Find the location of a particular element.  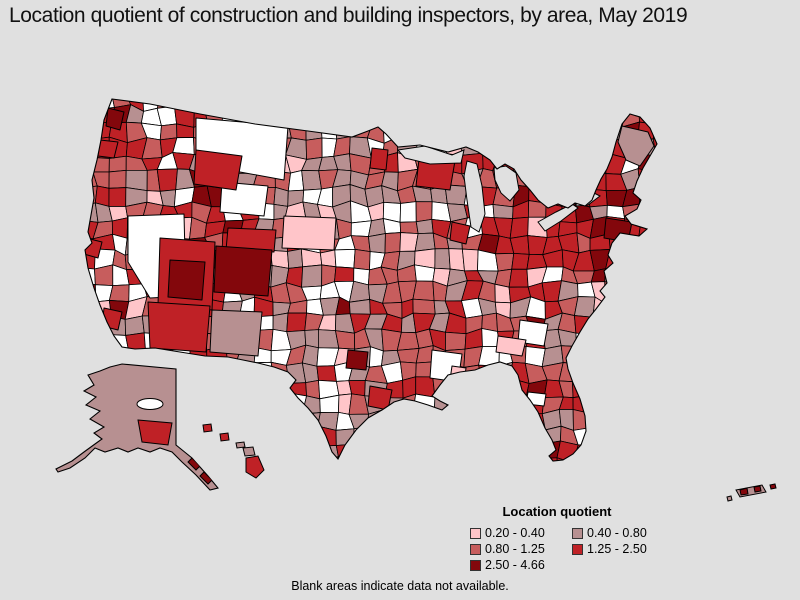

puerto-rico-area is located at coordinates (744, 491).